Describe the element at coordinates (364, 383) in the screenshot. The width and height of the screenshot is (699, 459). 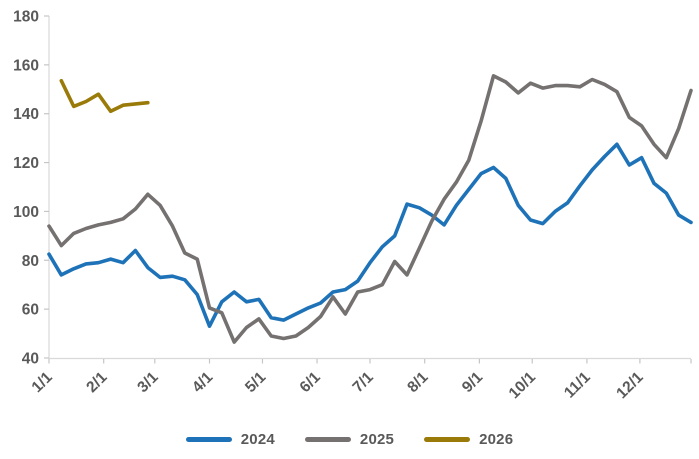
I see `x-axis-label: 7/1` at that location.